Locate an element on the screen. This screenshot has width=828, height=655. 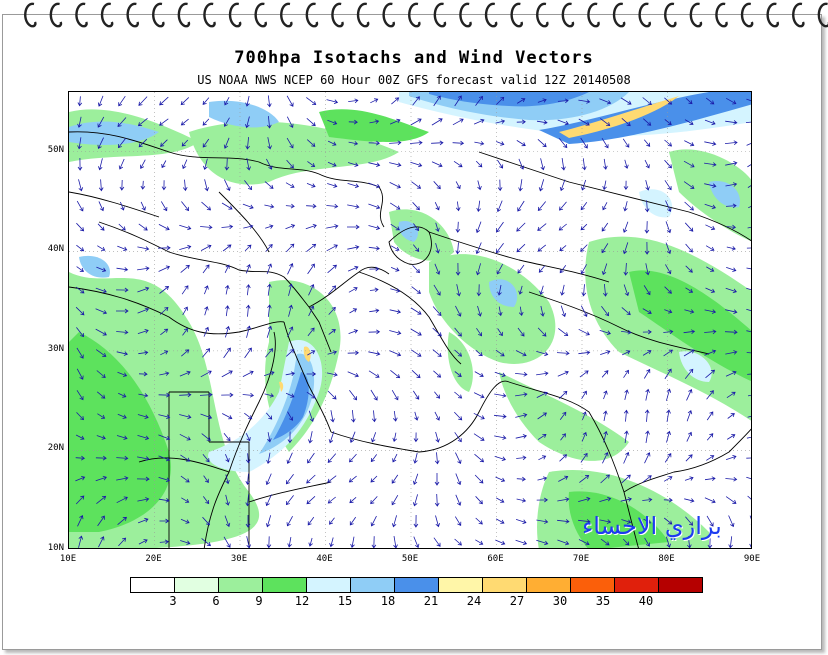
latitude-label: 20N is located at coordinates (55, 448).